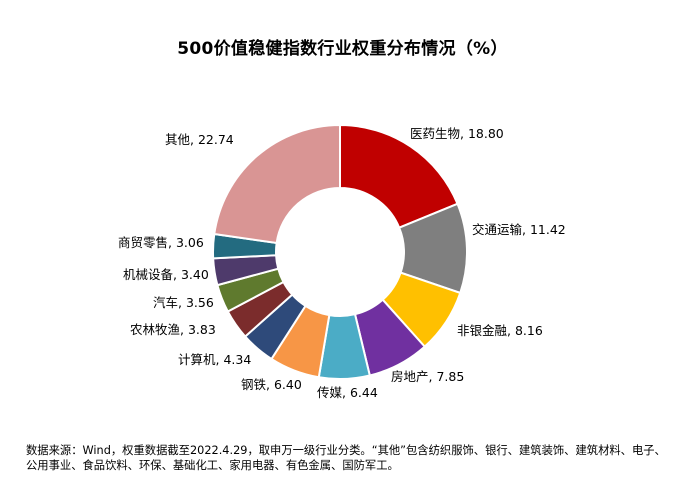 This screenshot has height=489, width=685. What do you see at coordinates (500, 330) in the screenshot?
I see `slice-label-非银金融: 非银金融, 8.16` at bounding box center [500, 330].